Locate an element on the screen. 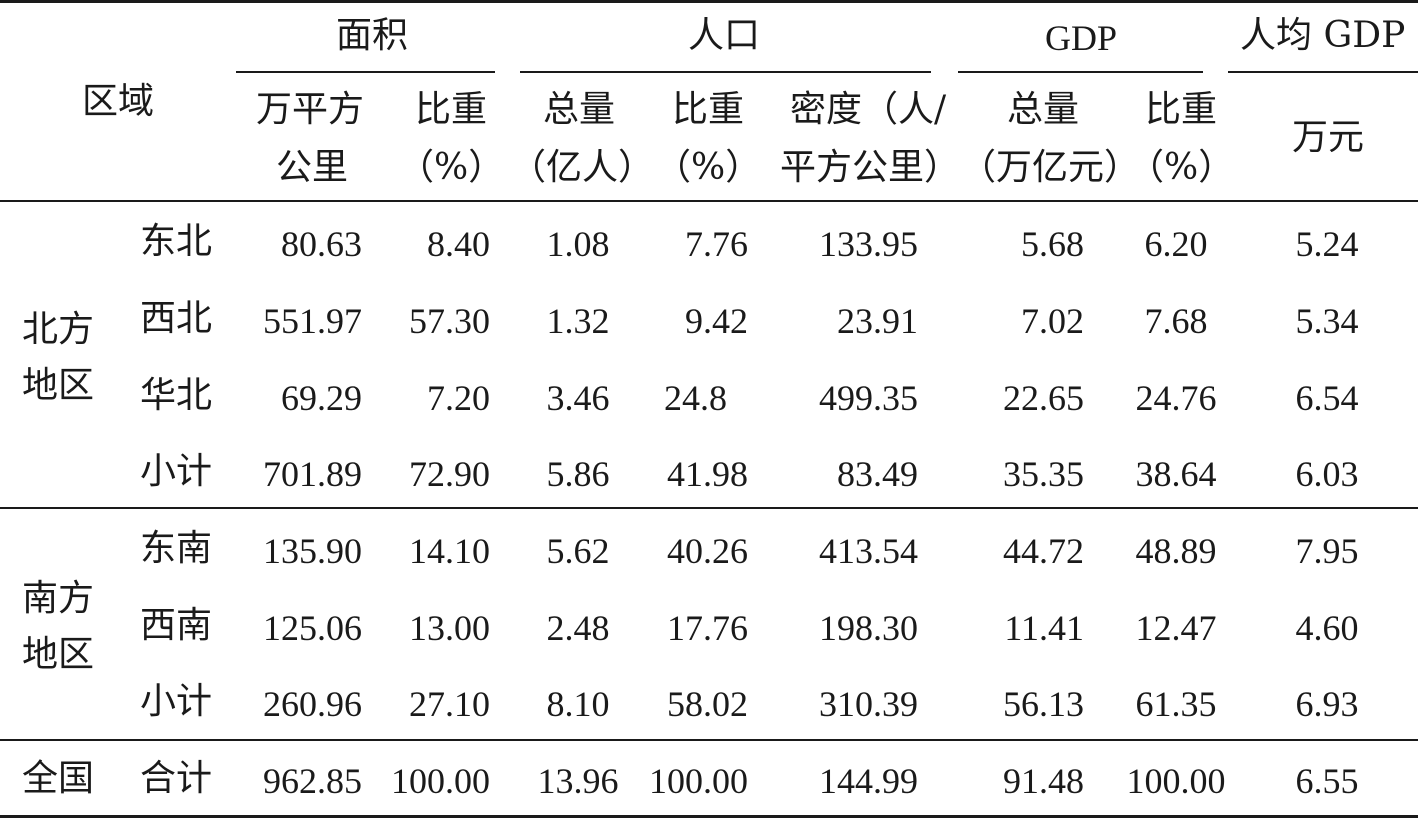 This screenshot has width=1418, height=819. table-cell-gdp-share: 38.64 is located at coordinates (1176, 474).